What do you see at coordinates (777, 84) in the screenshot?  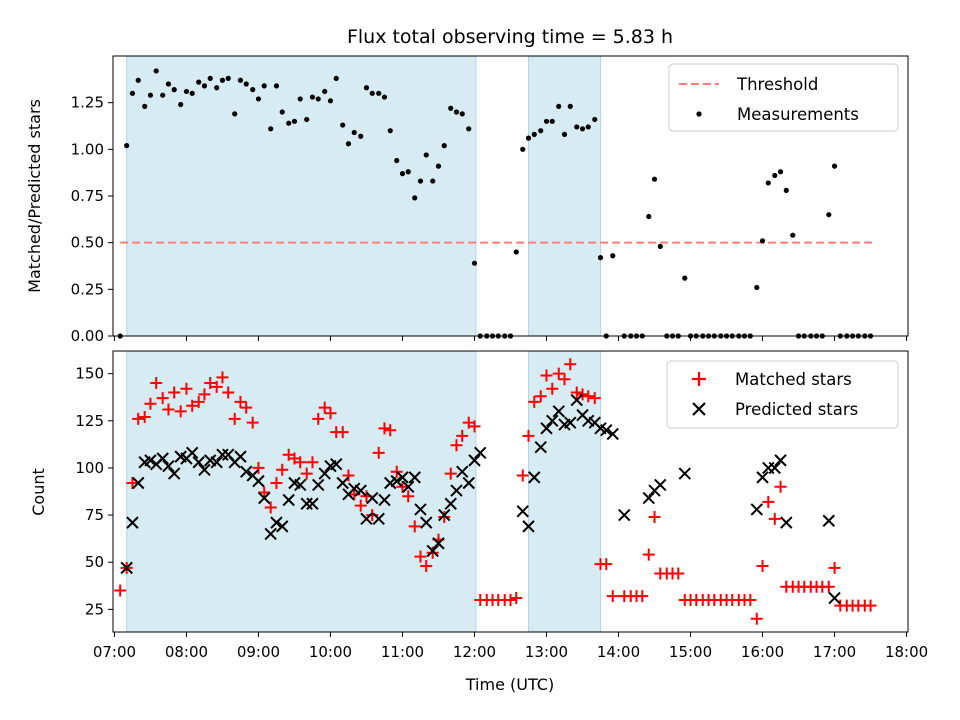 I see `threshold-legend-label: Threshold` at bounding box center [777, 84].